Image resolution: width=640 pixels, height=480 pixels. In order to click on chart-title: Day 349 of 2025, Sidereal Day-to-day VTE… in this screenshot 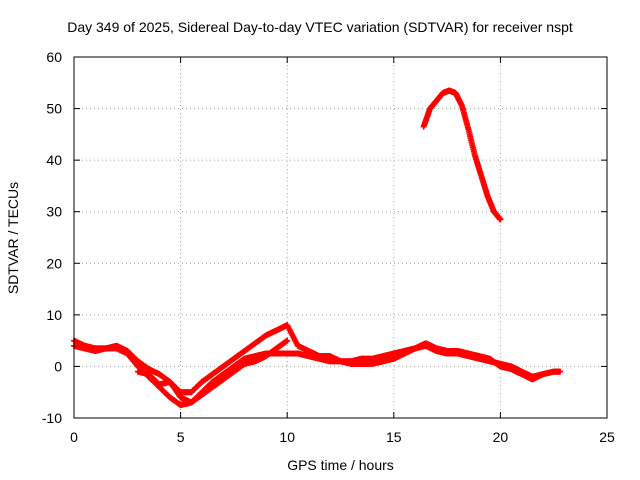, I will do `click(320, 27)`.